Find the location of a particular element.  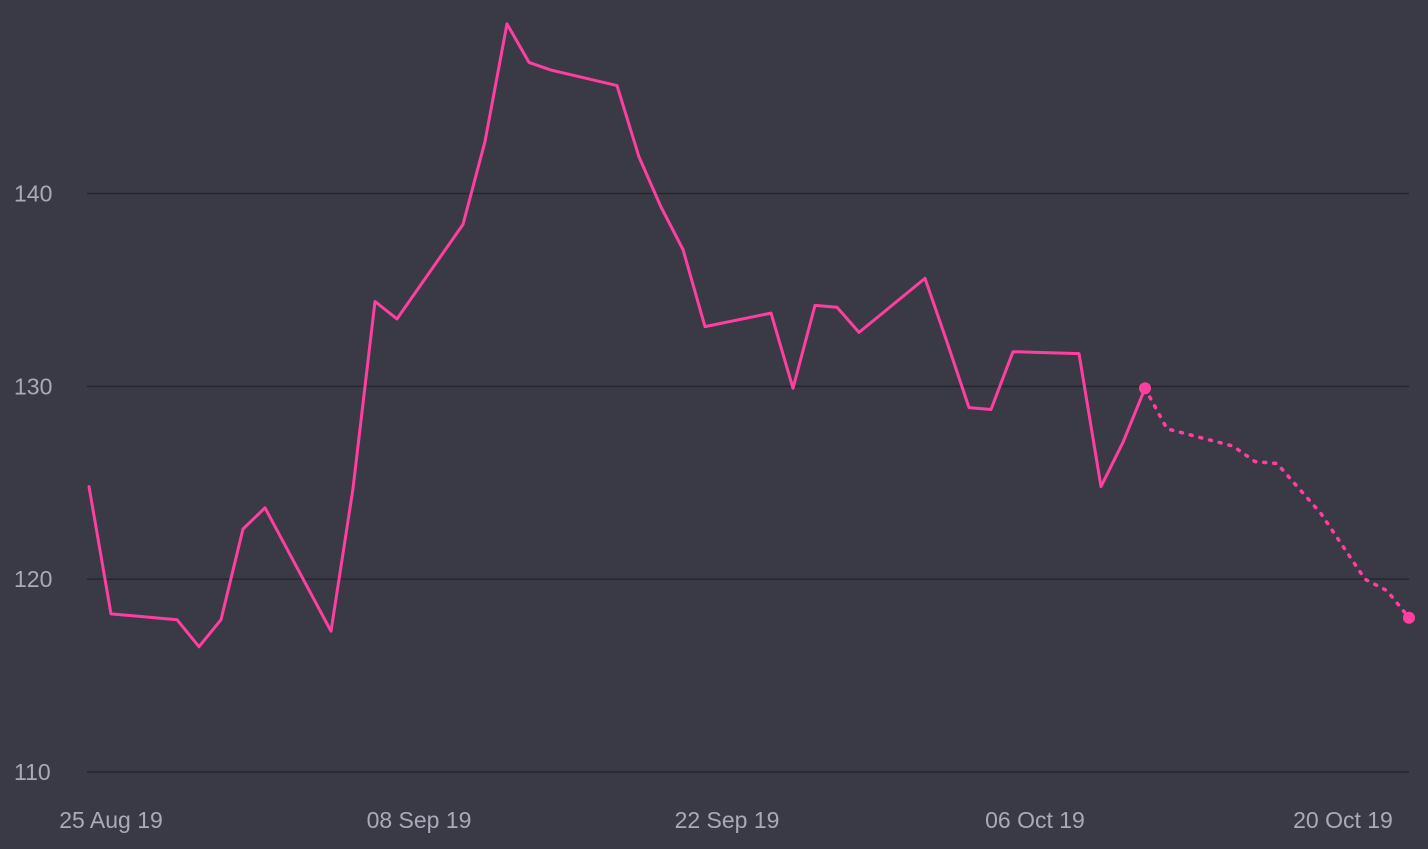

y-tick-label: 110 is located at coordinates (32, 772).